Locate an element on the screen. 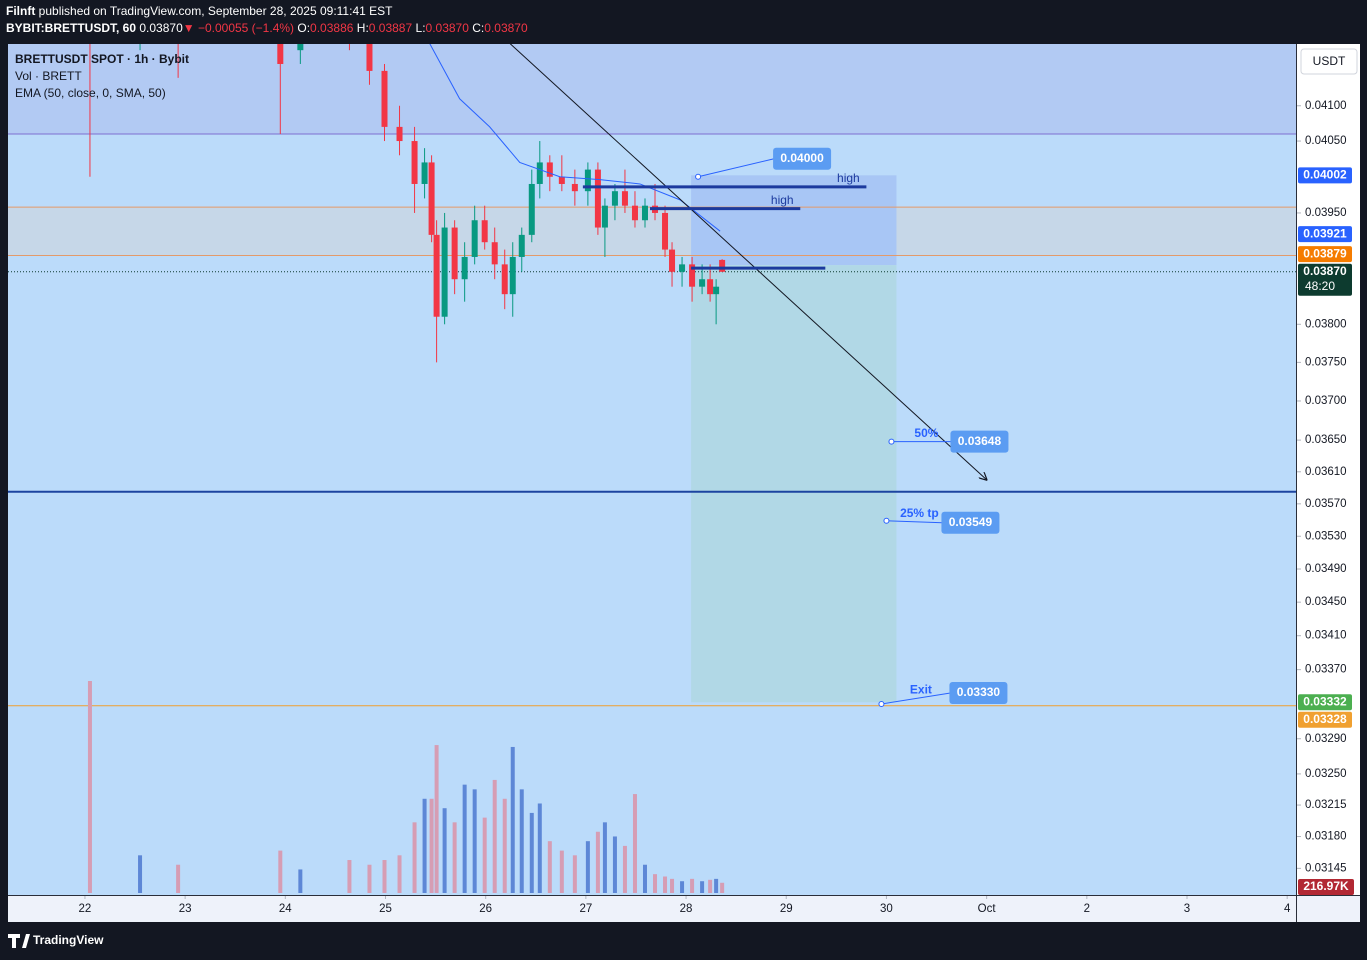 The image size is (1367, 960). y-tick-label: 0.03180 is located at coordinates (1326, 837).